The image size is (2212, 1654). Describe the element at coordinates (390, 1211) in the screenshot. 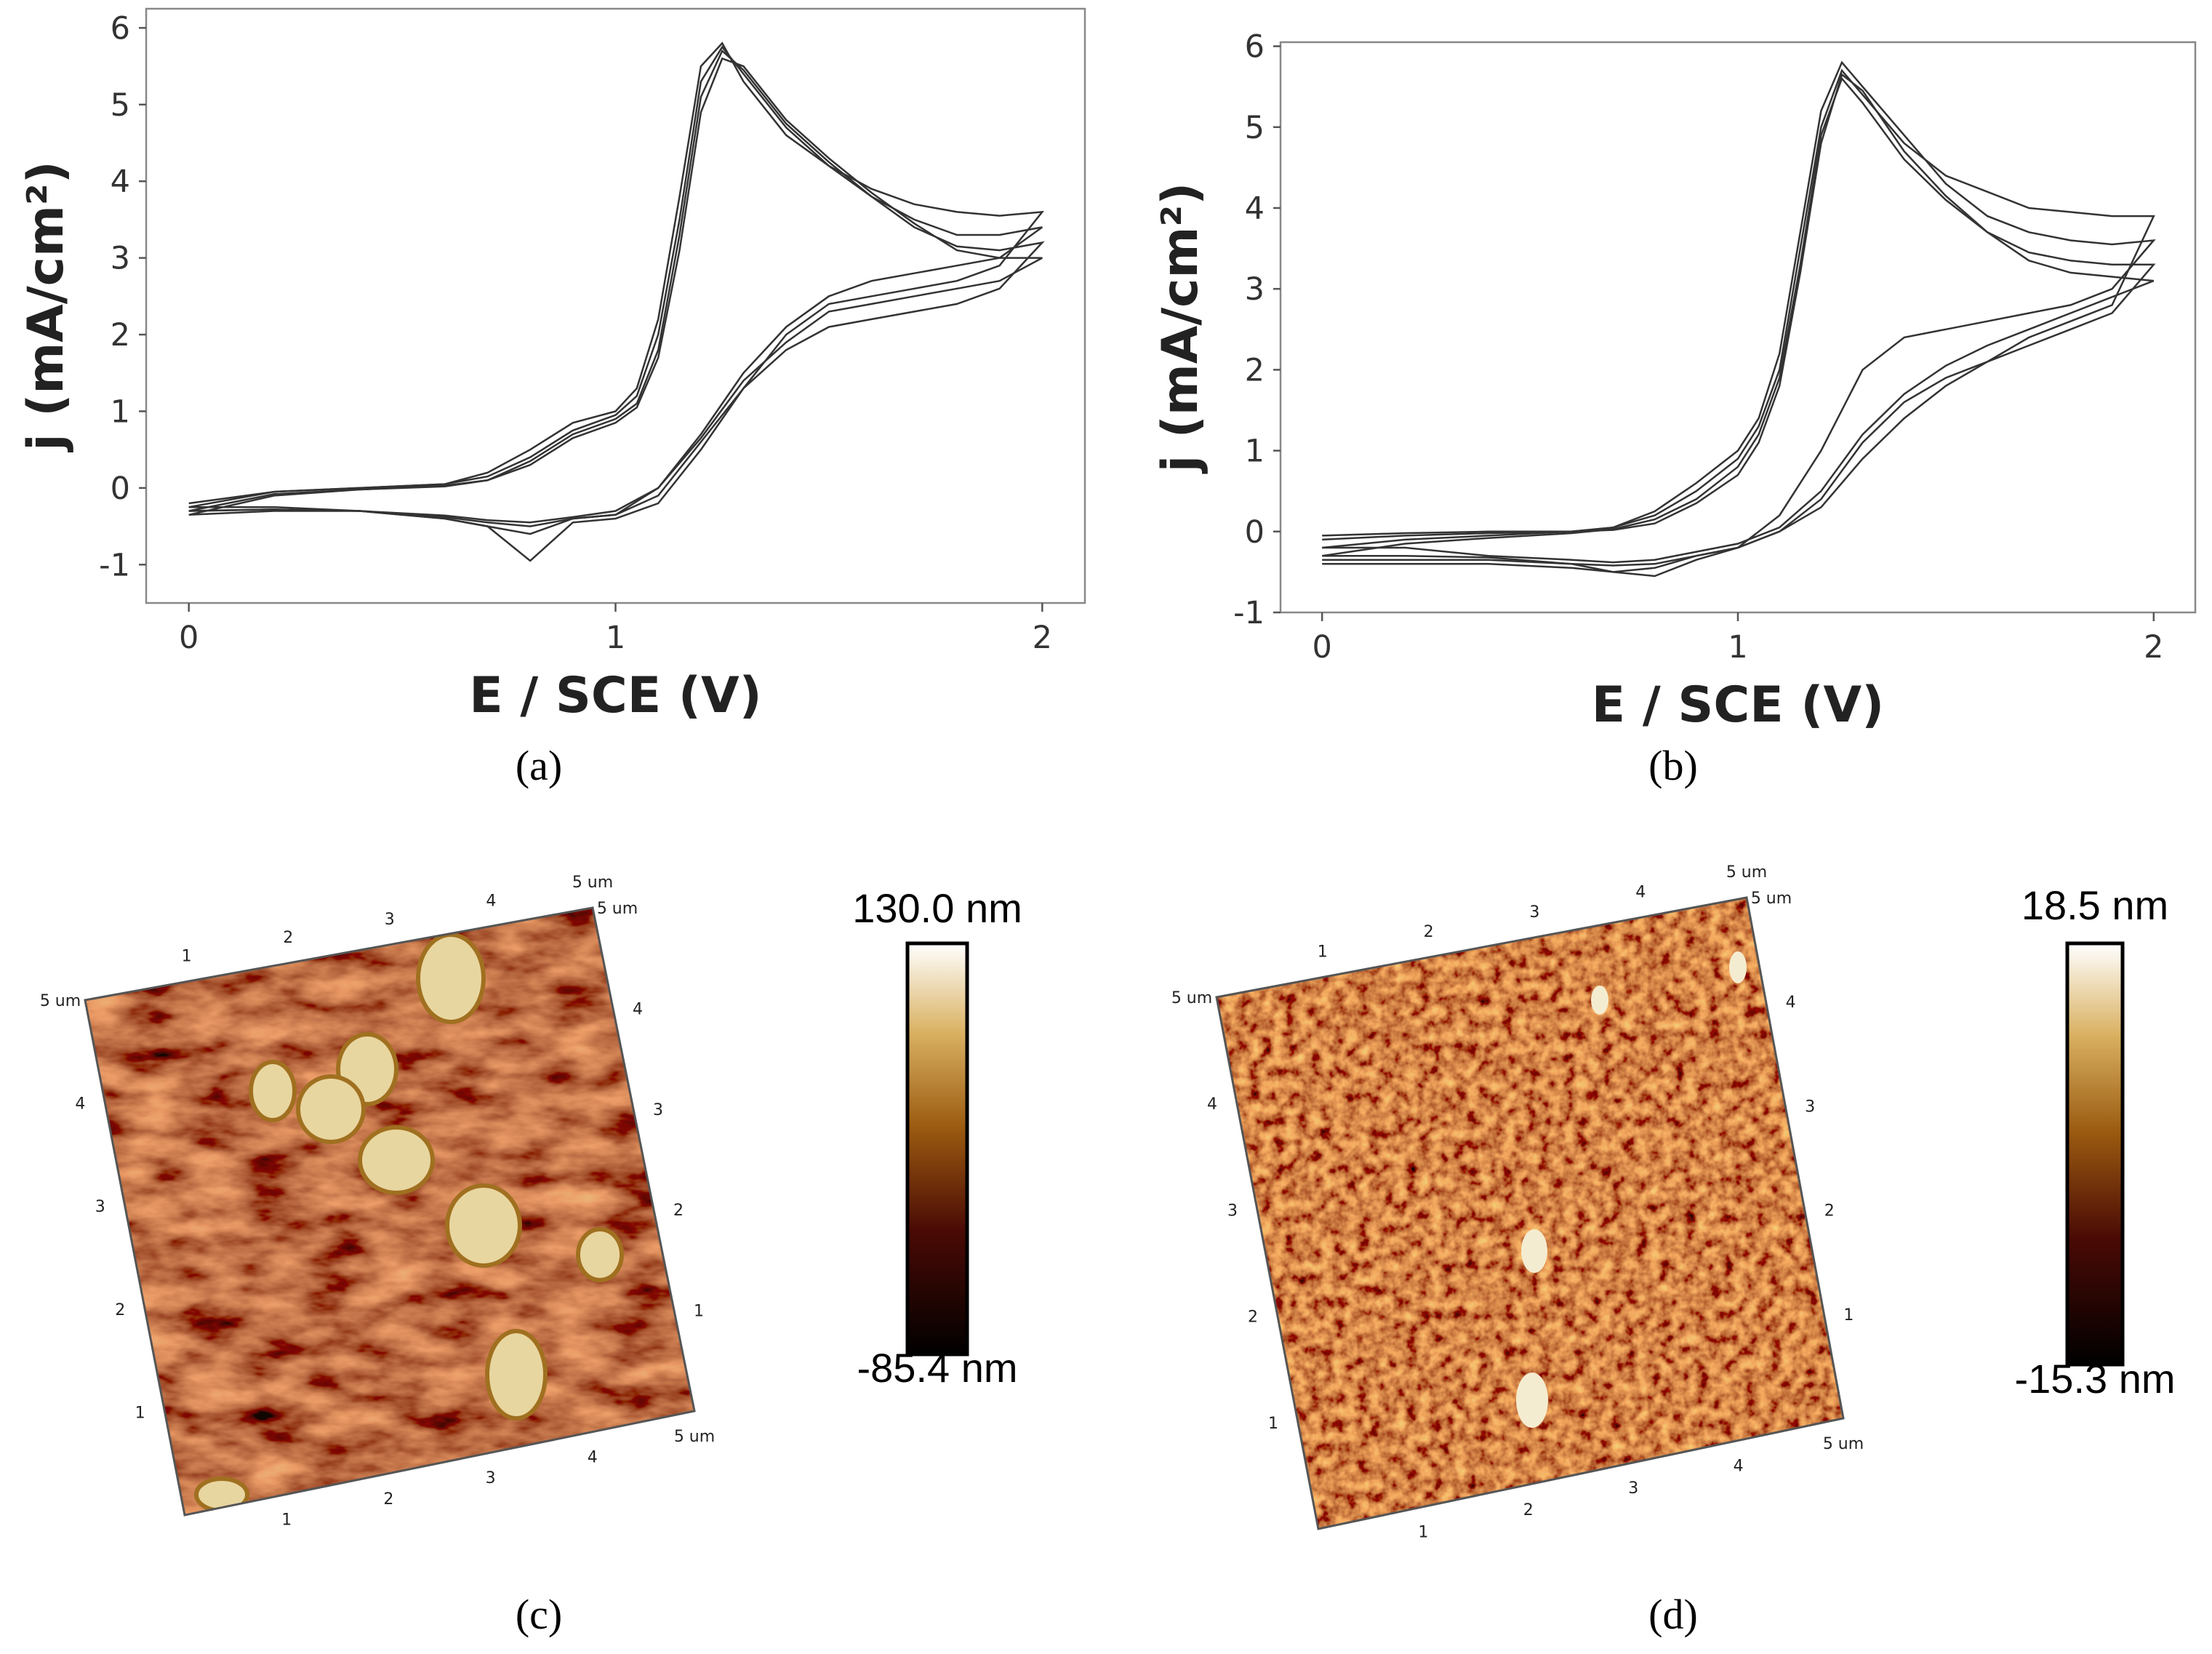

I see `afm-image-c` at that location.